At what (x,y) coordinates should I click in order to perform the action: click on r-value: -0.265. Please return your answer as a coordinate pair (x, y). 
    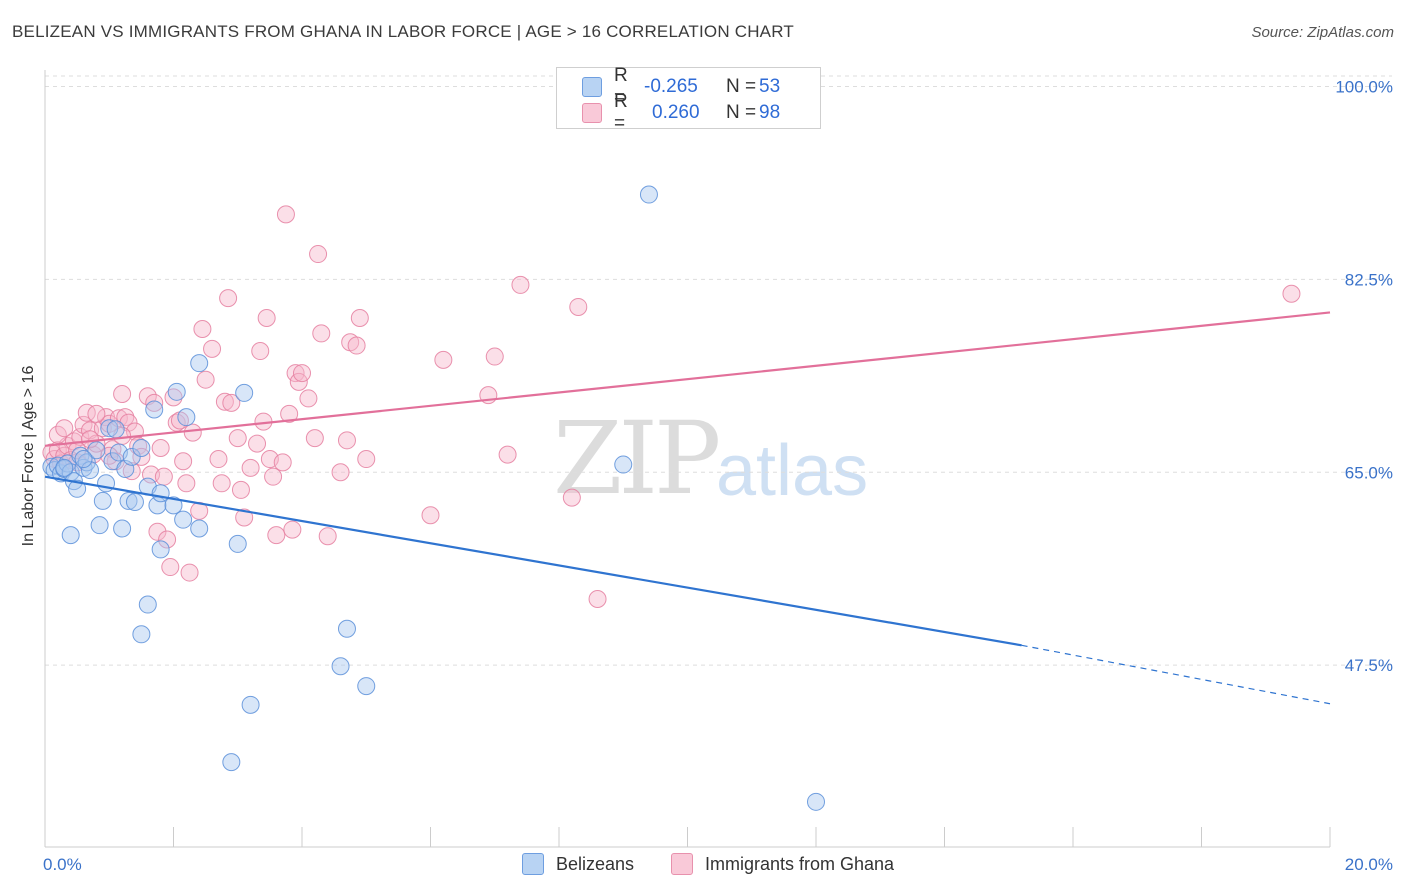
    Looking at the image, I should click on (671, 86).